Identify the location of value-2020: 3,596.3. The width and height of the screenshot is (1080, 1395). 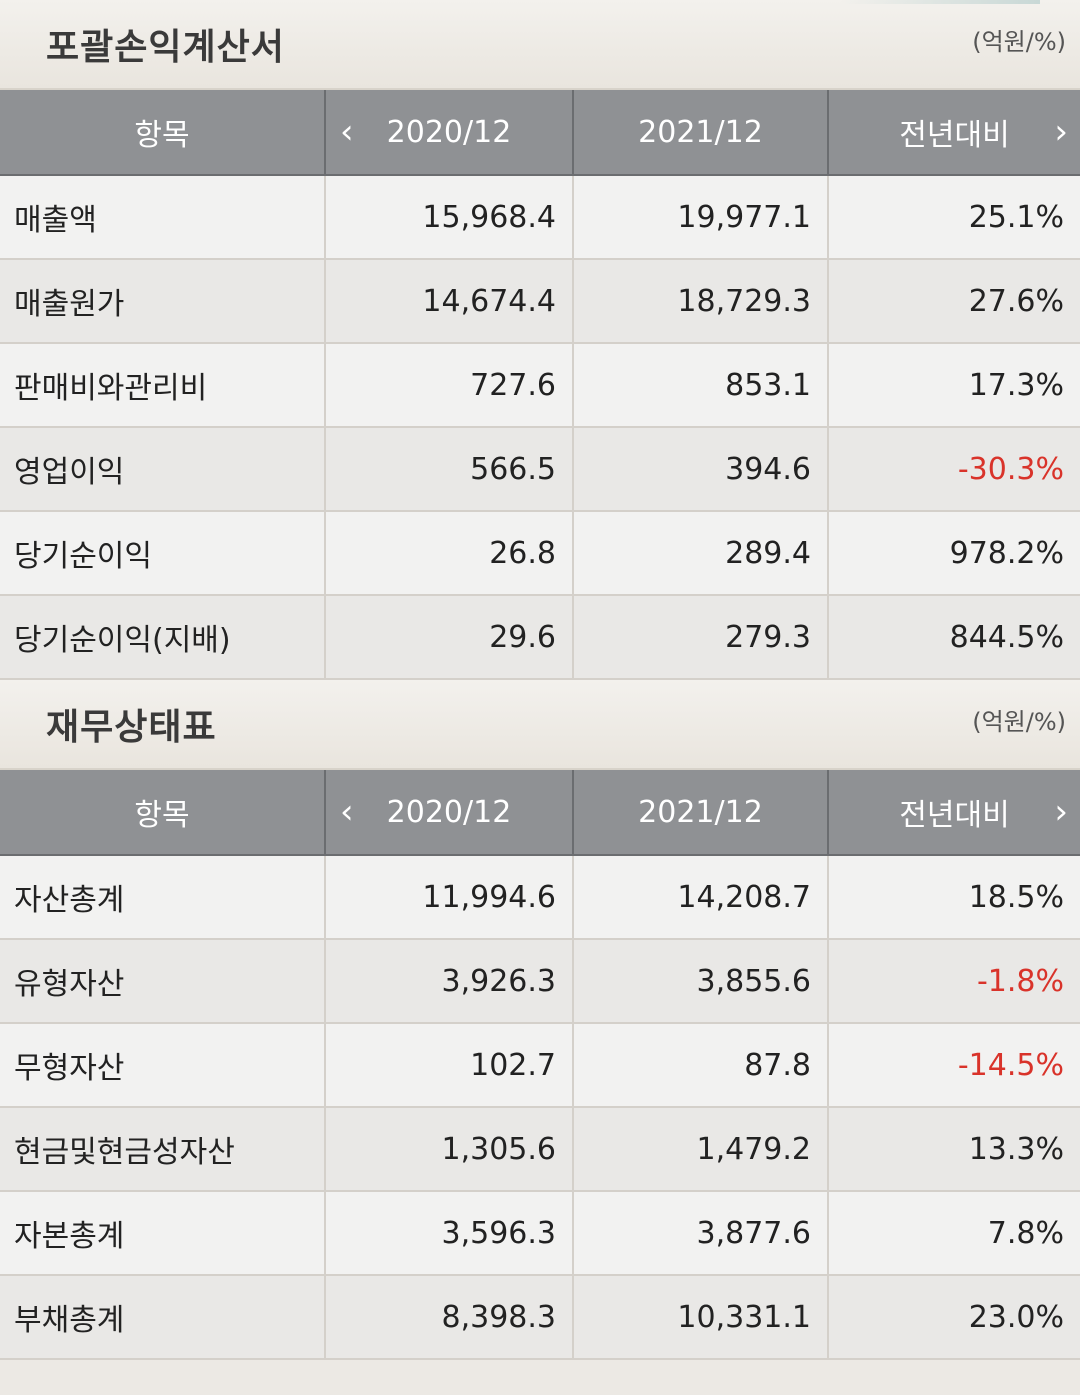
(449, 1233).